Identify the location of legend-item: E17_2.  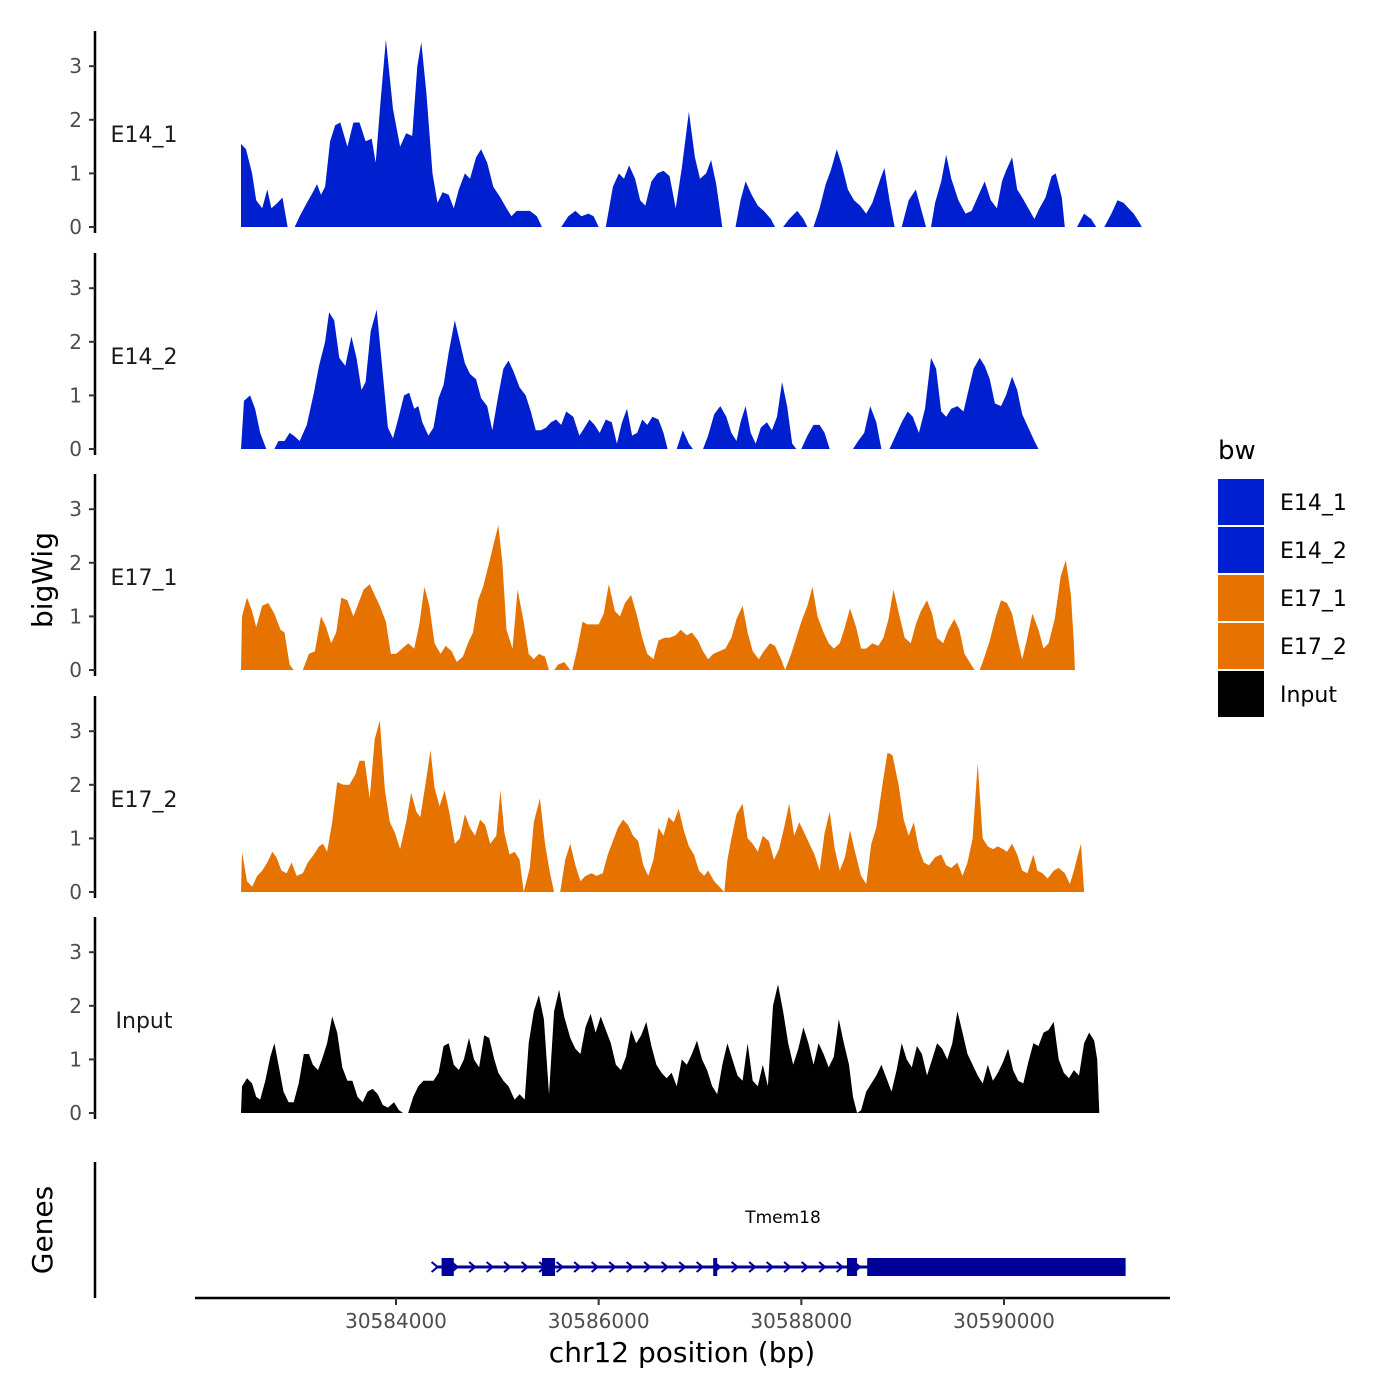
(1282, 646).